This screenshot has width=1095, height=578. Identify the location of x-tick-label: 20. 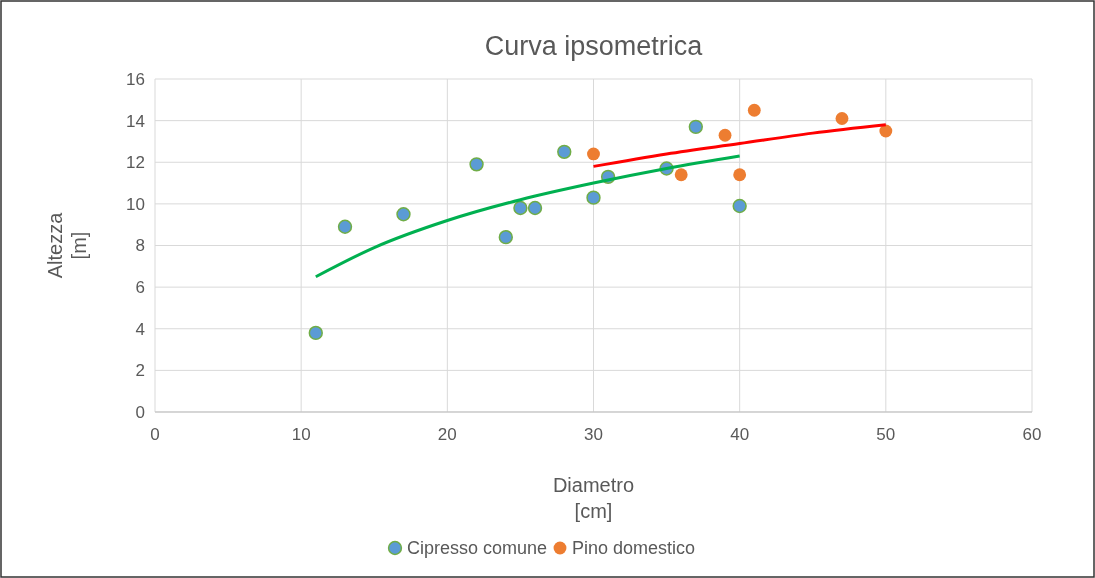
(447, 434).